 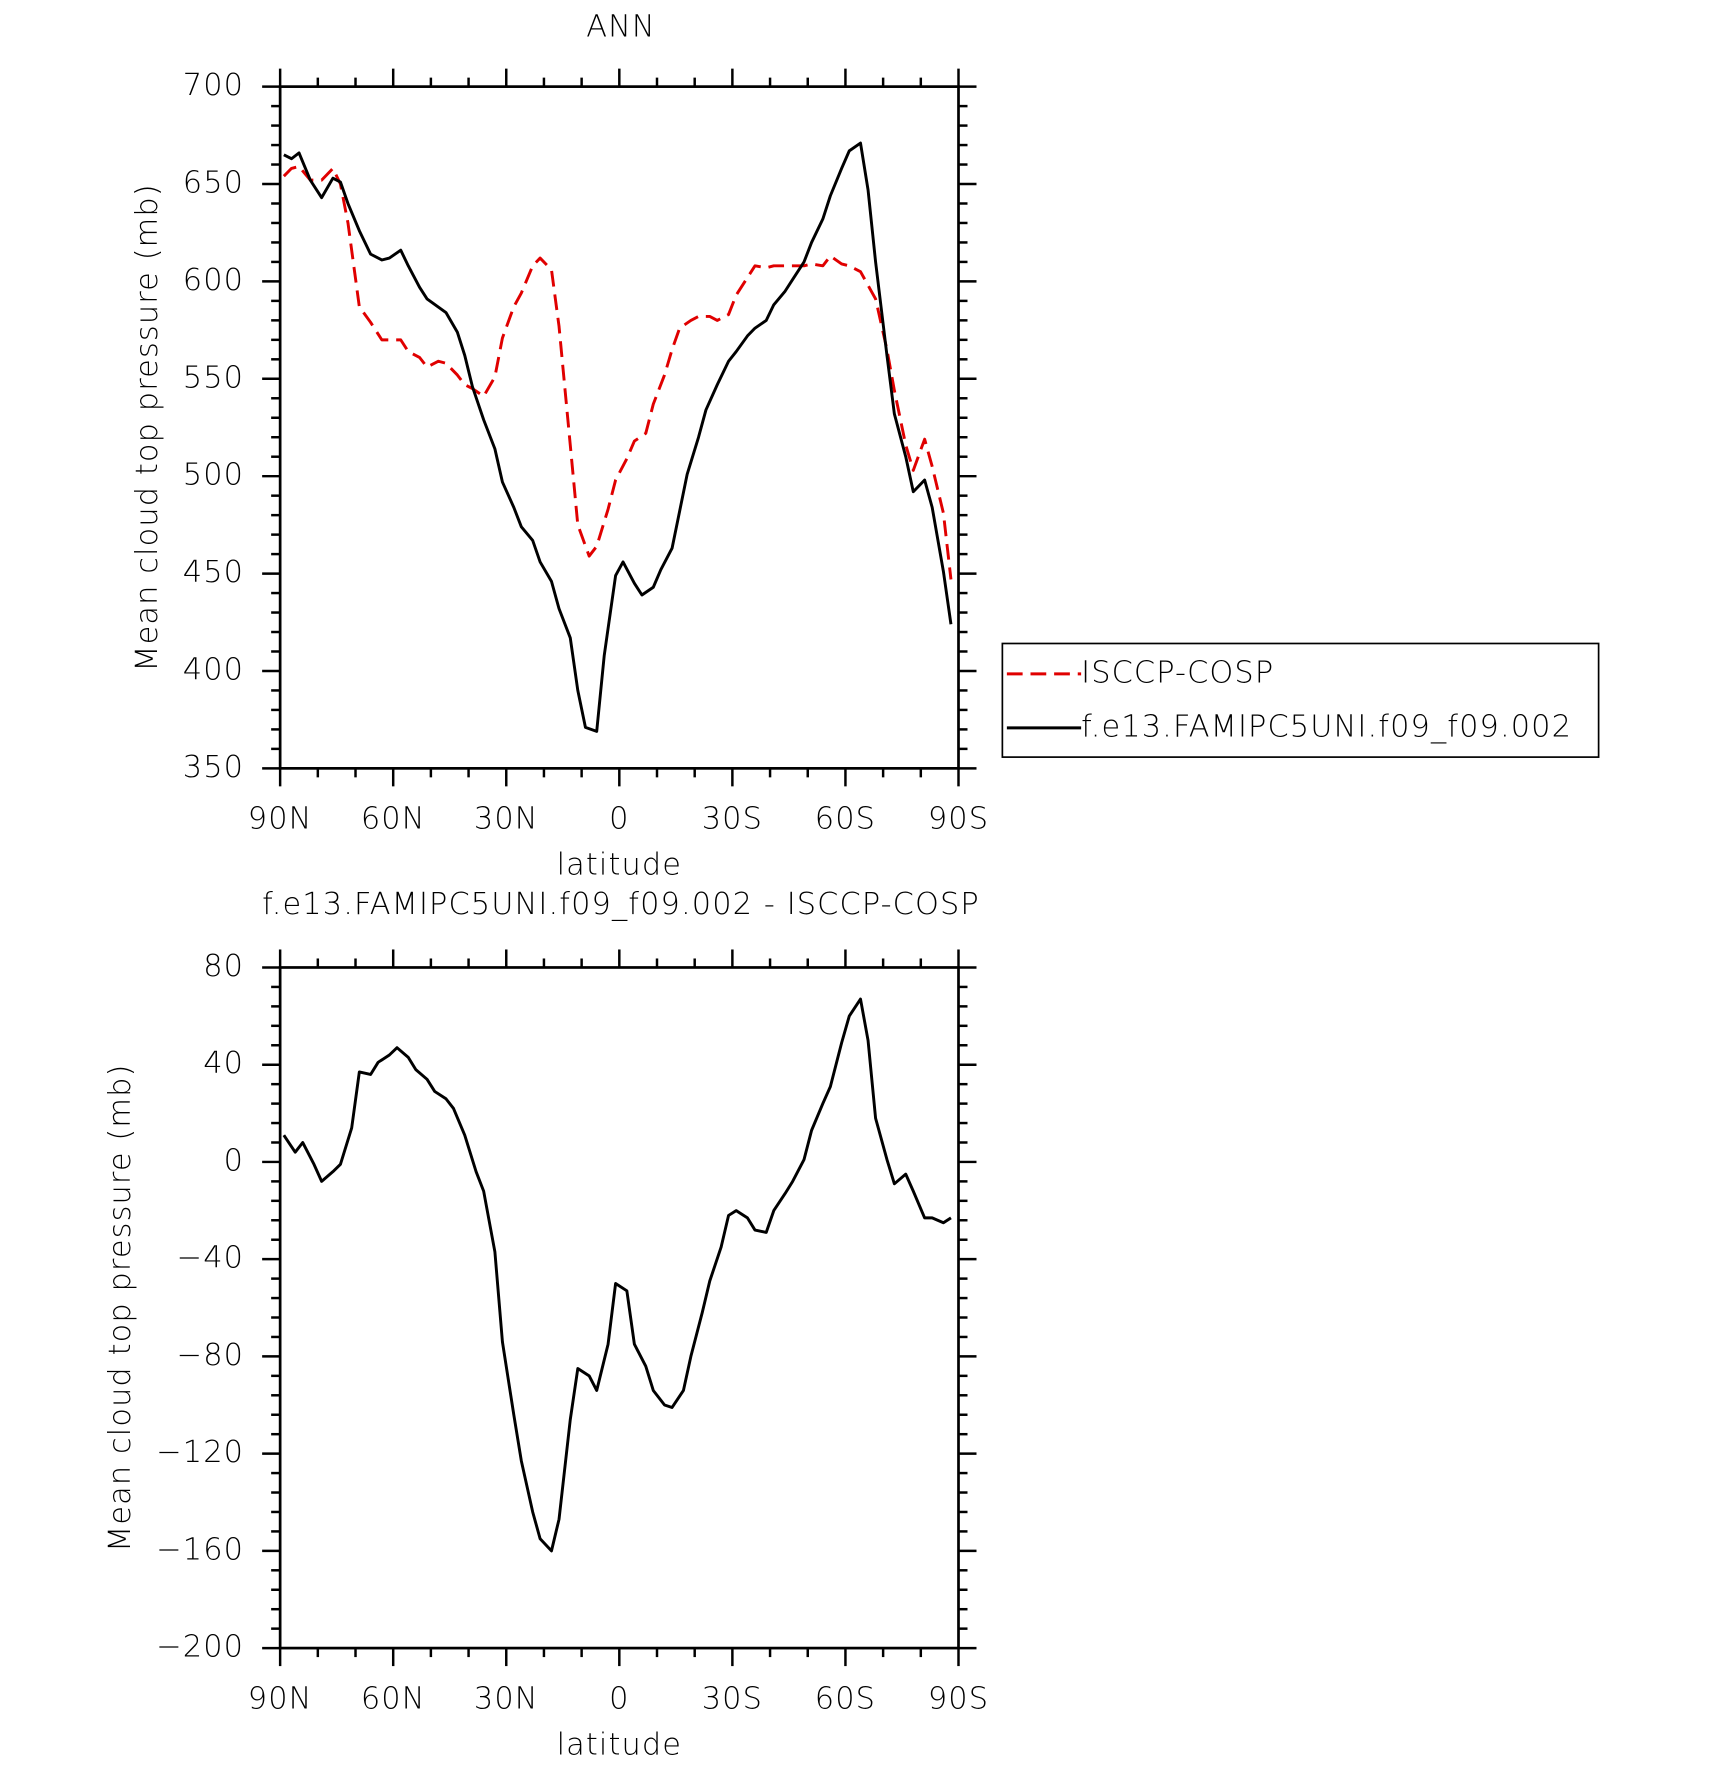 I want to click on y-tick-label: 400, so click(x=213, y=669).